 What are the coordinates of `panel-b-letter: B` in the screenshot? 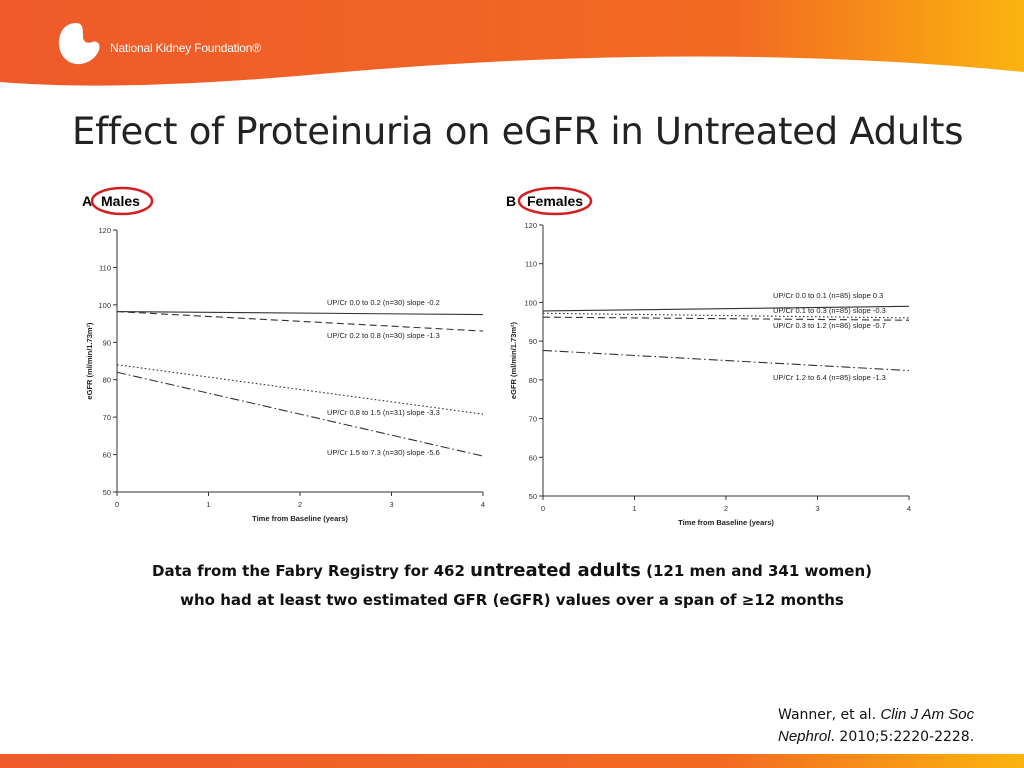 It's located at (511, 201).